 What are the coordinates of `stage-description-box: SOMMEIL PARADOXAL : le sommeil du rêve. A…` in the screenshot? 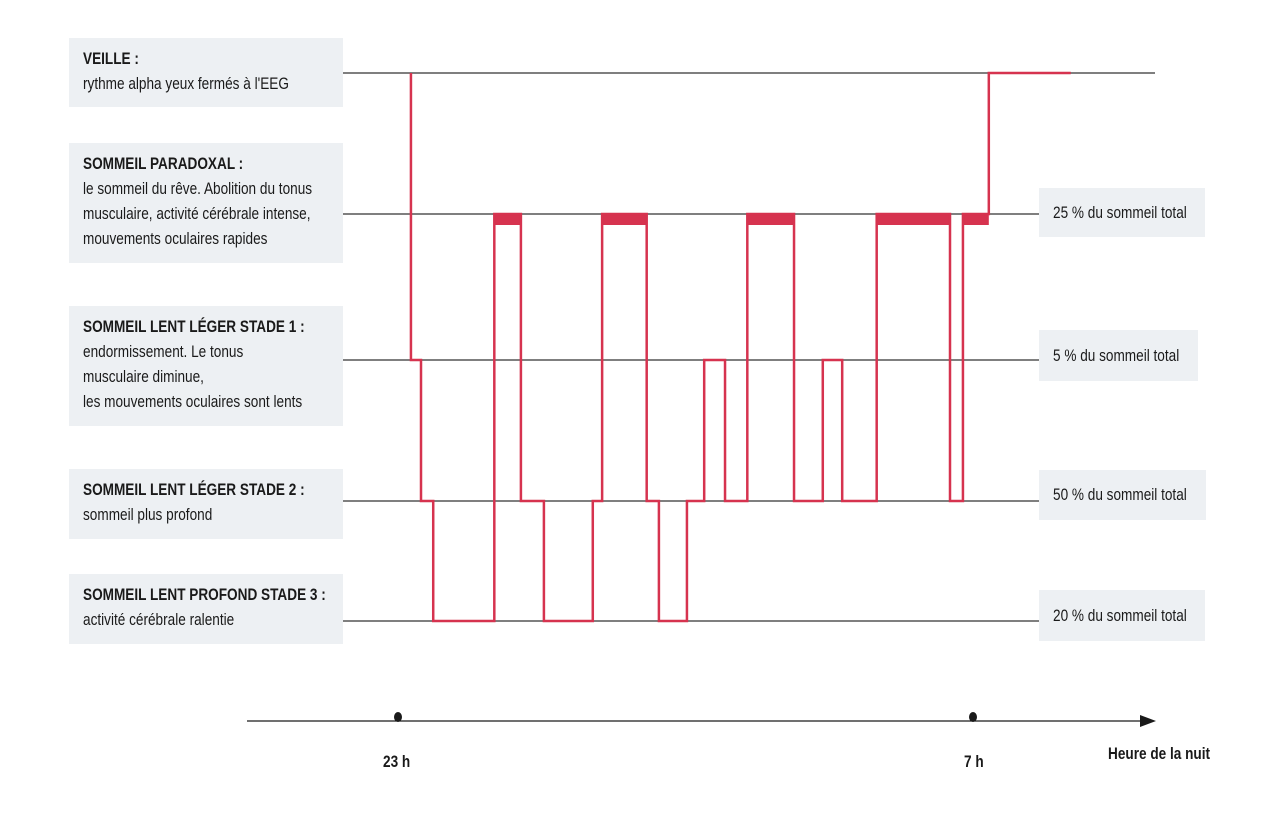 It's located at (206, 203).